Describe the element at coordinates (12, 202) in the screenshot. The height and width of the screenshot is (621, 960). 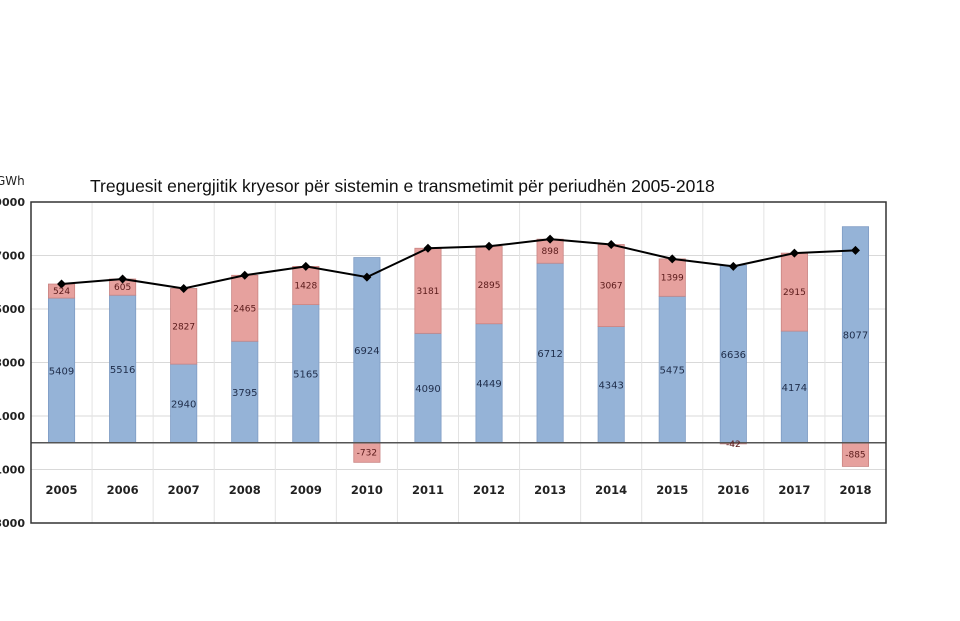
I see `y-tick-label: 9000` at that location.